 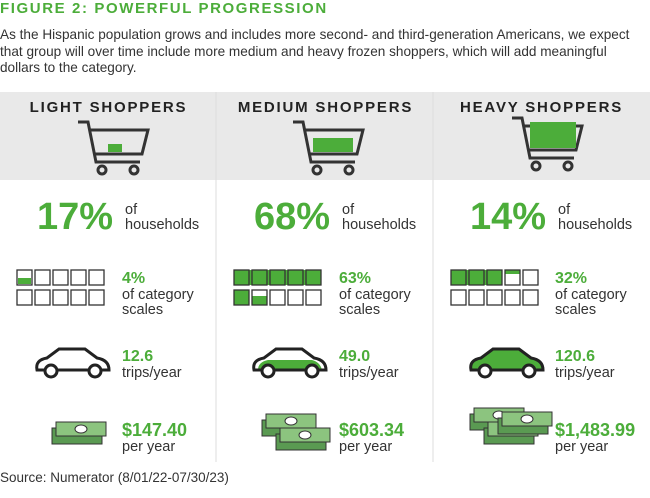 I want to click on scale-value: 4%, so click(x=134, y=278).